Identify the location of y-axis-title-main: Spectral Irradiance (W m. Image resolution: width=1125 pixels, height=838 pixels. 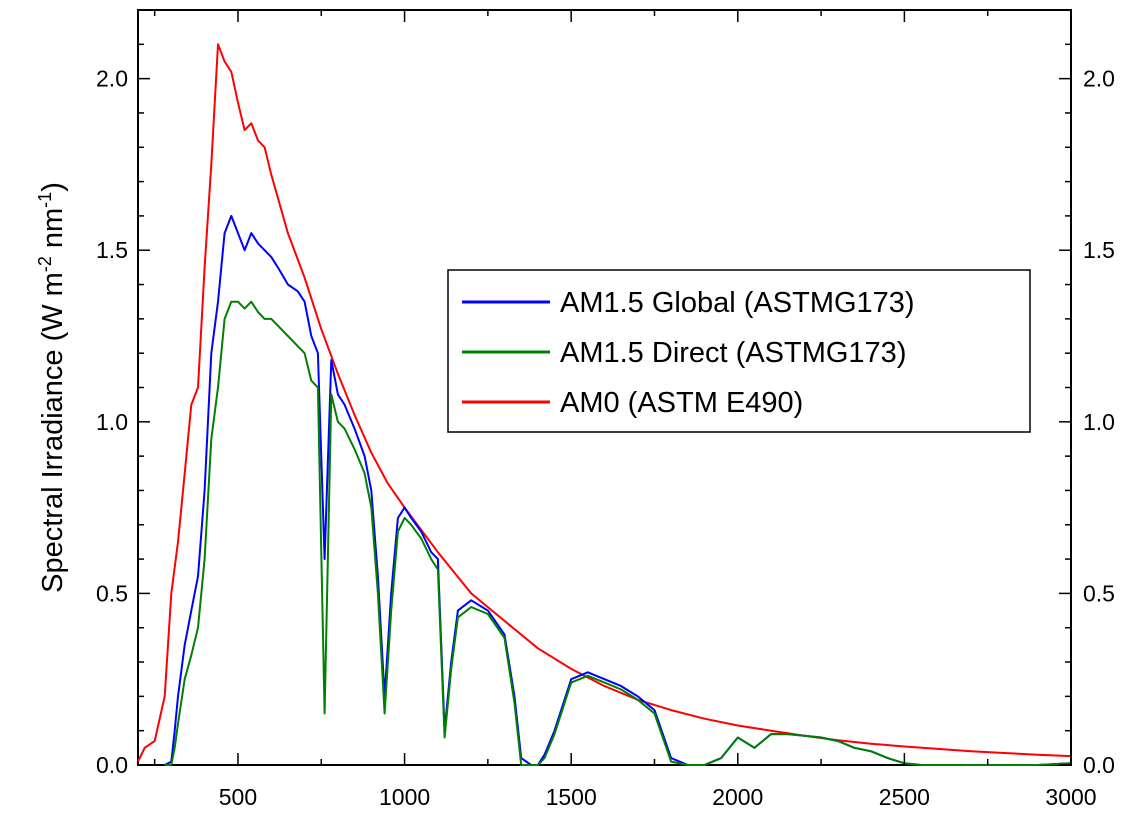
(53, 432).